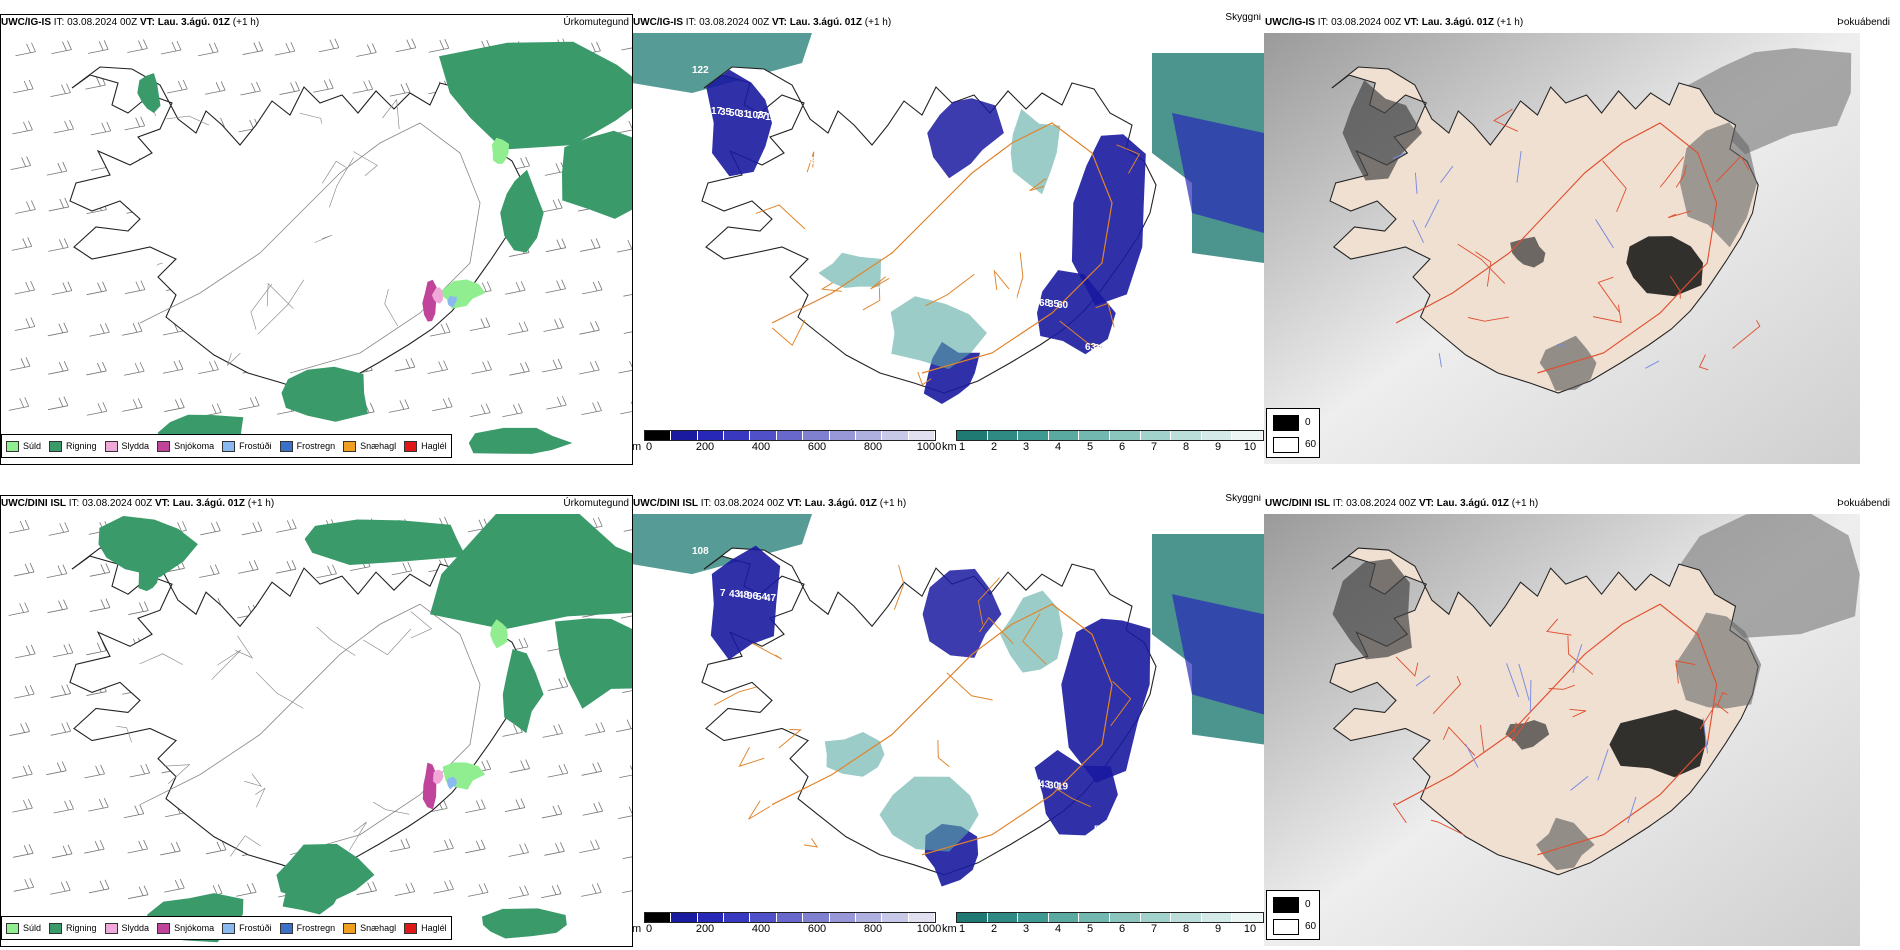 This screenshot has width=1900, height=950. I want to click on cloud-base-label: 45, so click(990, 740).